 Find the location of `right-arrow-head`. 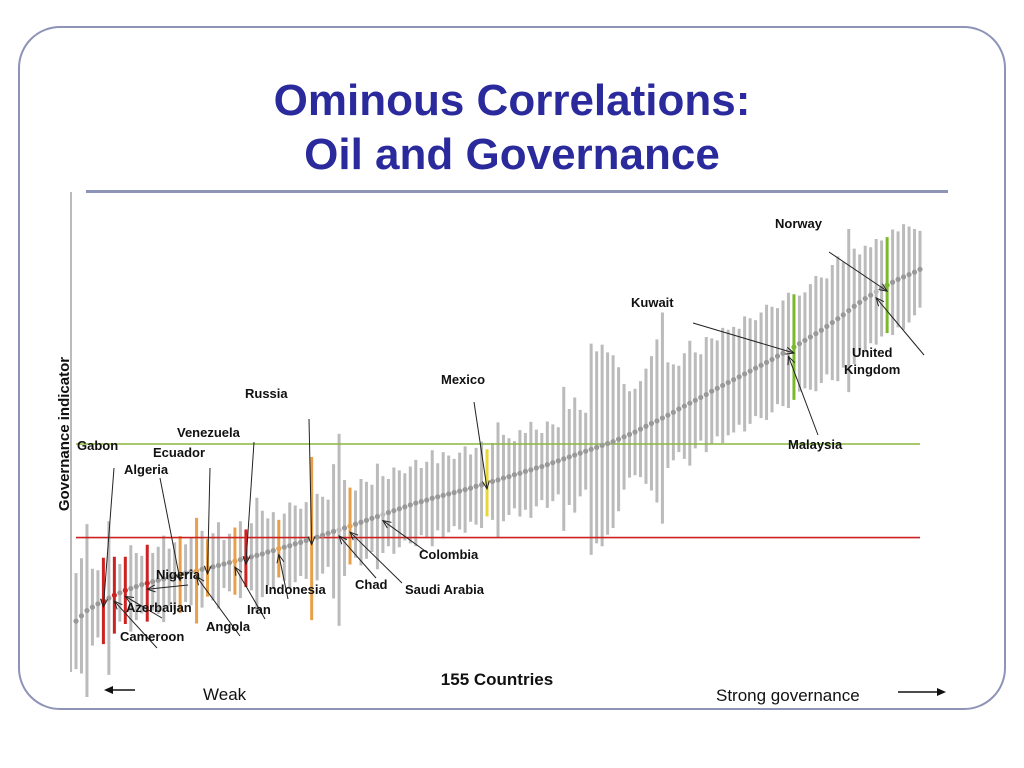

right-arrow-head is located at coordinates (941, 692).